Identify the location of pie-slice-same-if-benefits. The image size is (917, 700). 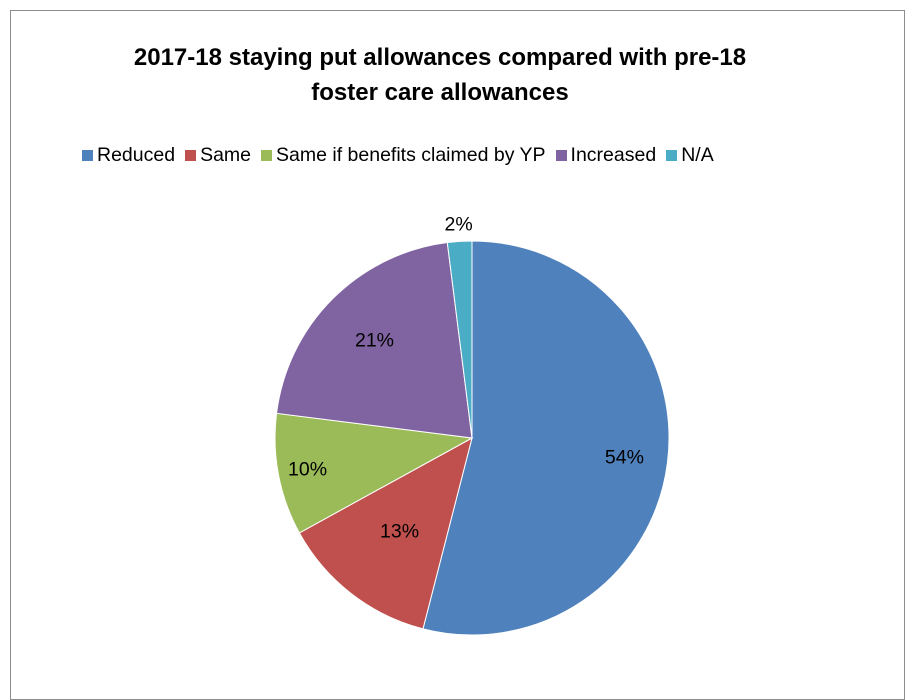
(374, 473).